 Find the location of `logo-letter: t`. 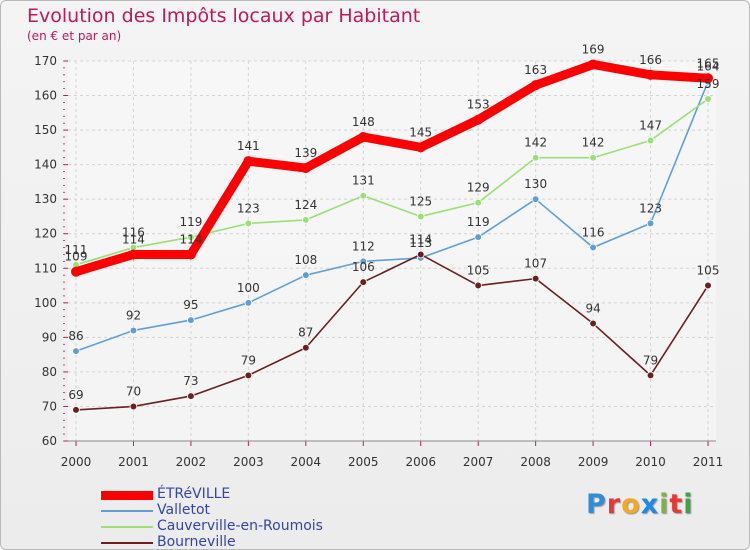

logo-letter: t is located at coordinates (676, 504).